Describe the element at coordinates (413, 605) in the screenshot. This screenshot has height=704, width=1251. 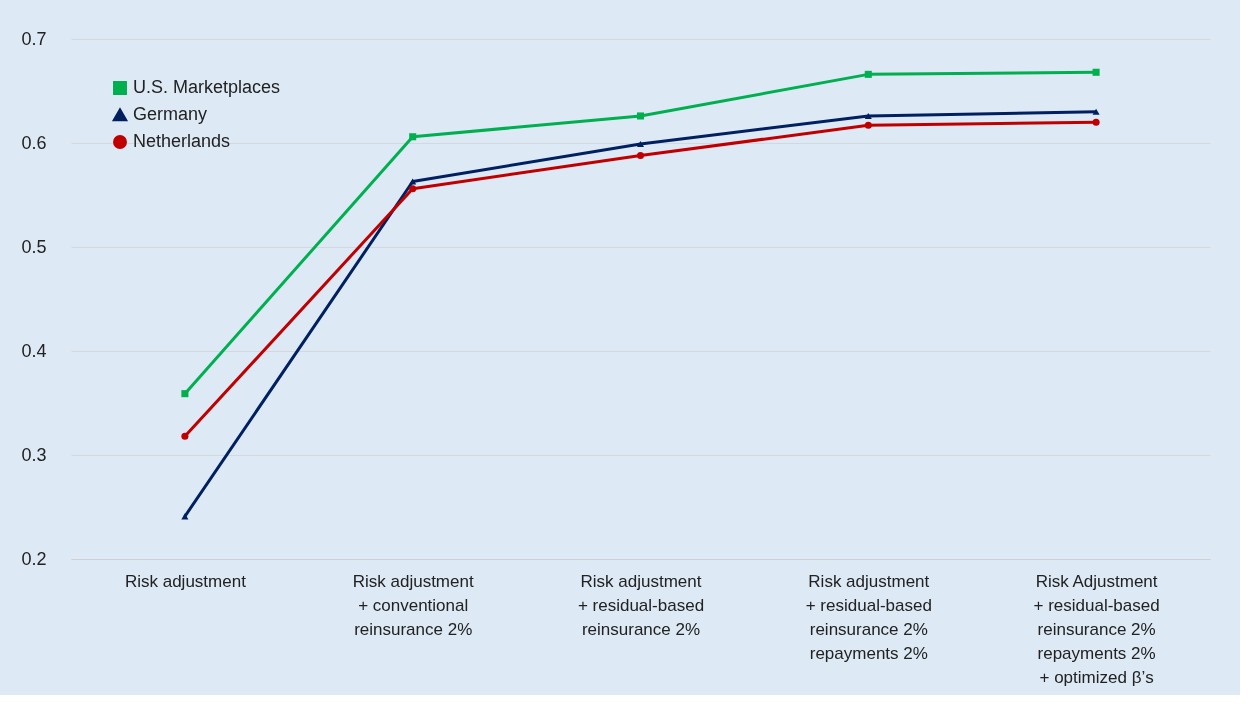
I see `x-tick-label: Risk adjustment + conventional reinsurance 2%` at that location.